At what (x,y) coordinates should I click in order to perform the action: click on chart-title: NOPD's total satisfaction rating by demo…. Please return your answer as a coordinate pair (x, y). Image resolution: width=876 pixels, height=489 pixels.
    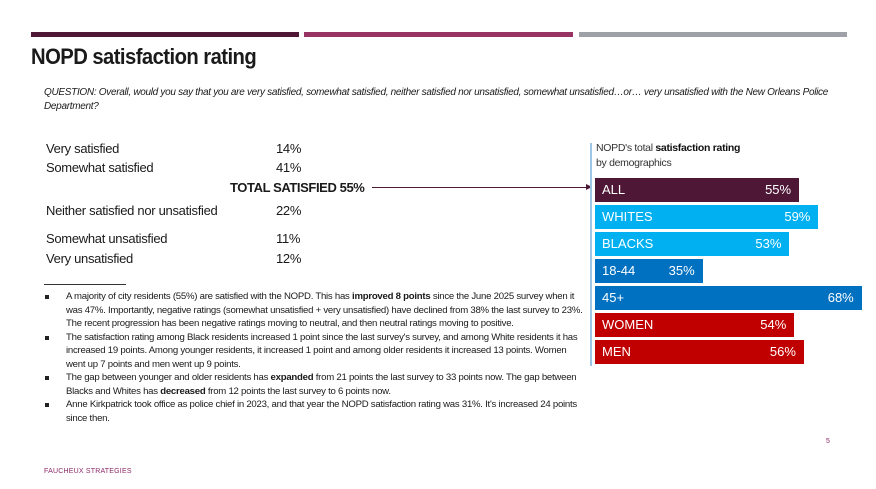
    Looking at the image, I should click on (668, 156).